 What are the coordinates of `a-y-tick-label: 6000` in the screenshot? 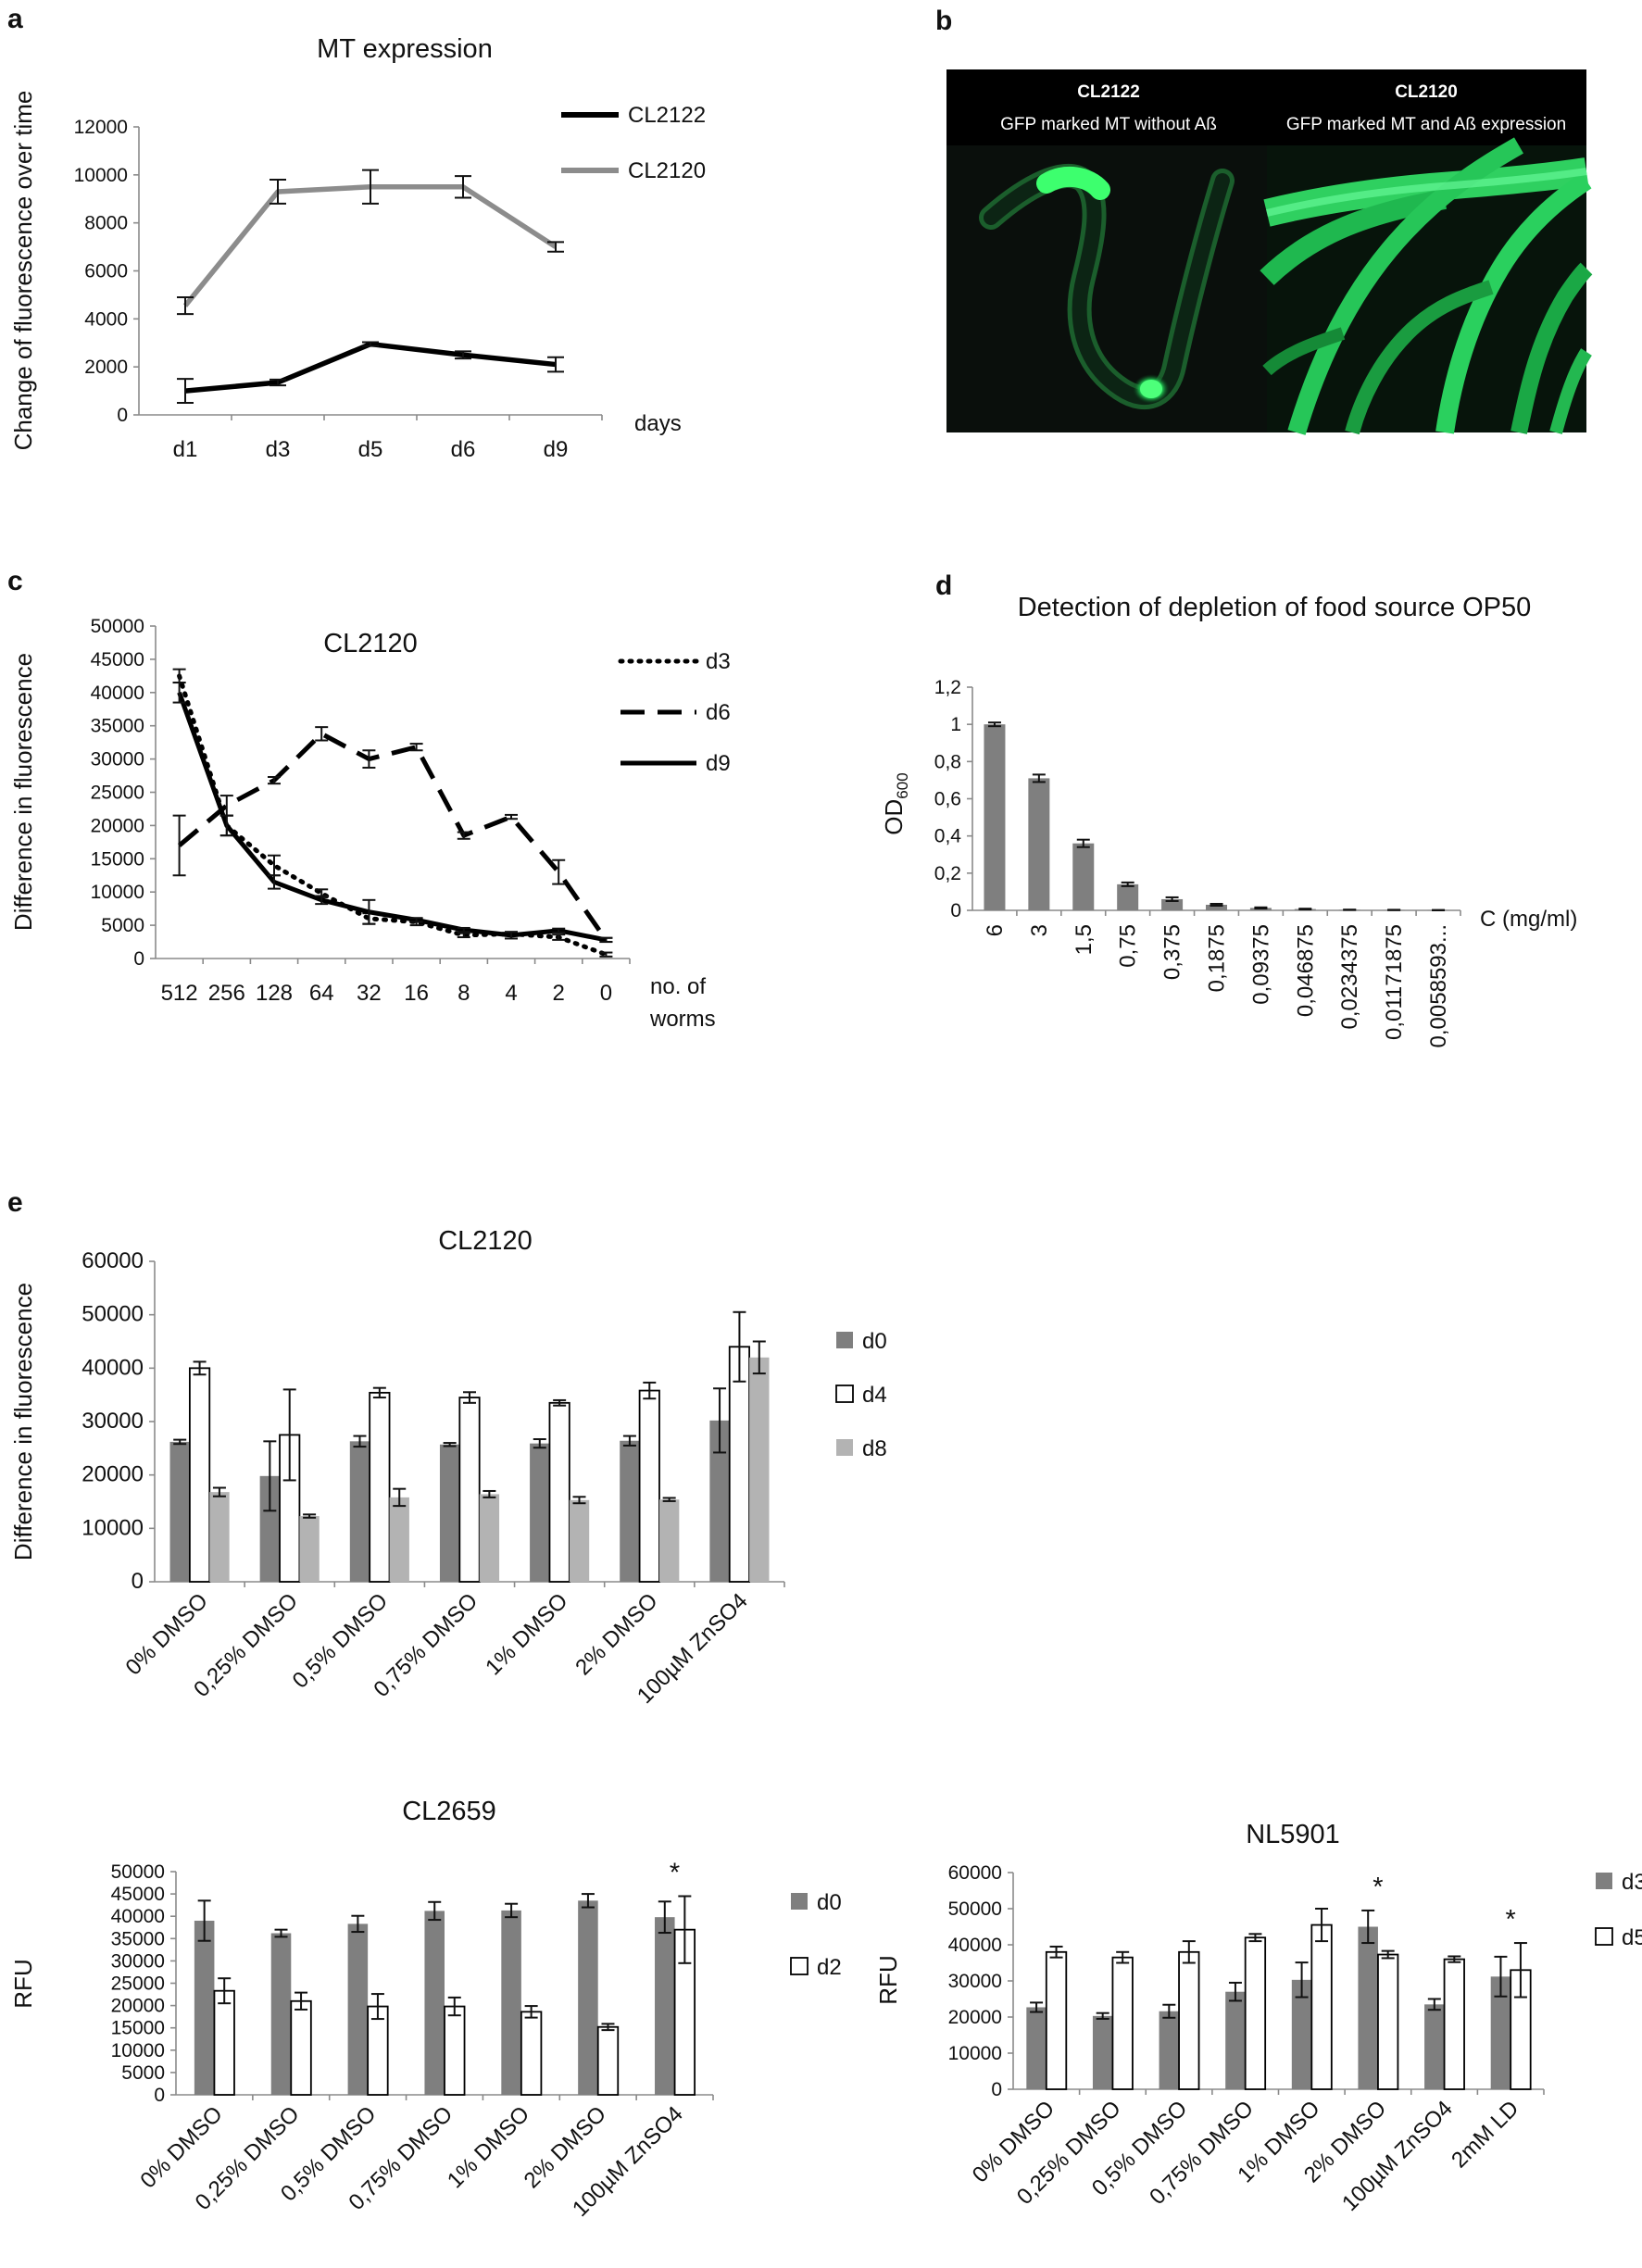 It's located at (106, 271).